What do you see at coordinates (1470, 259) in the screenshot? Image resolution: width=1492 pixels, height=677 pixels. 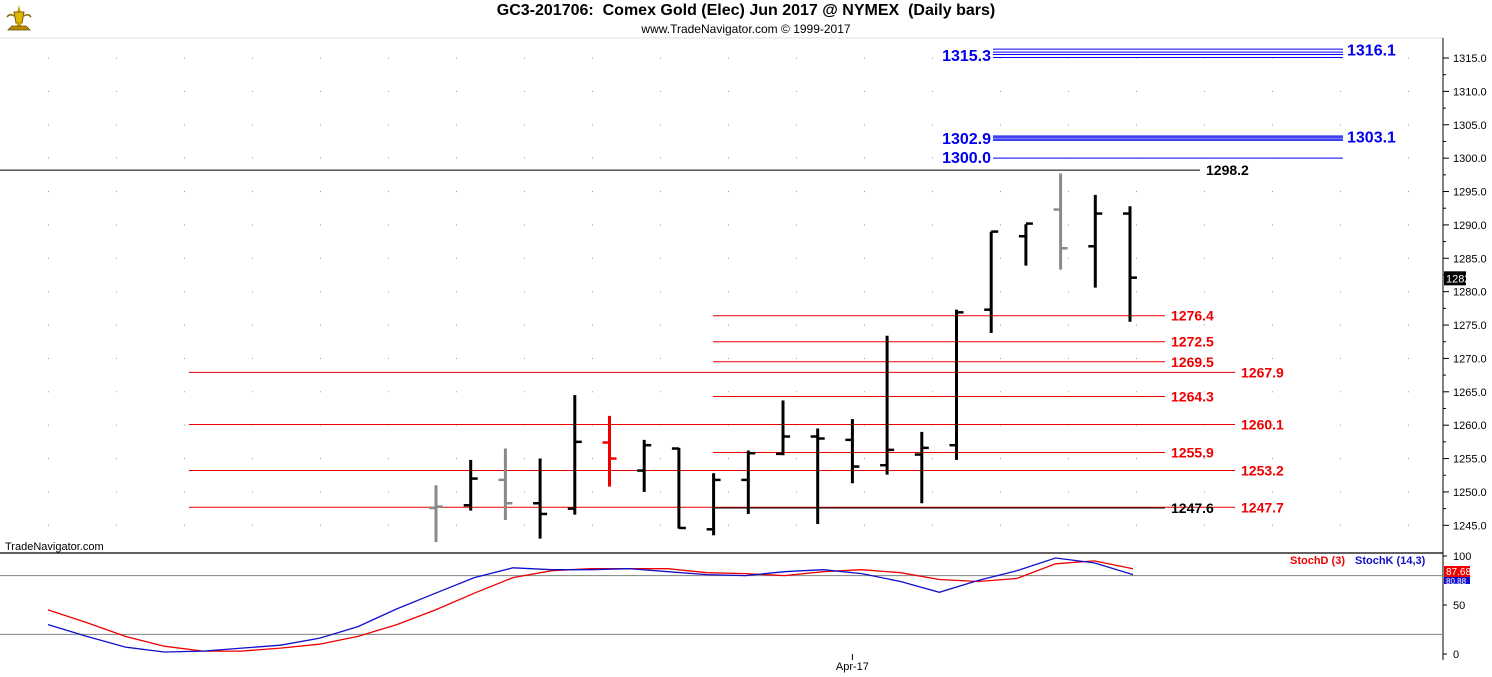 I see `price-tick-label: 1285.0` at bounding box center [1470, 259].